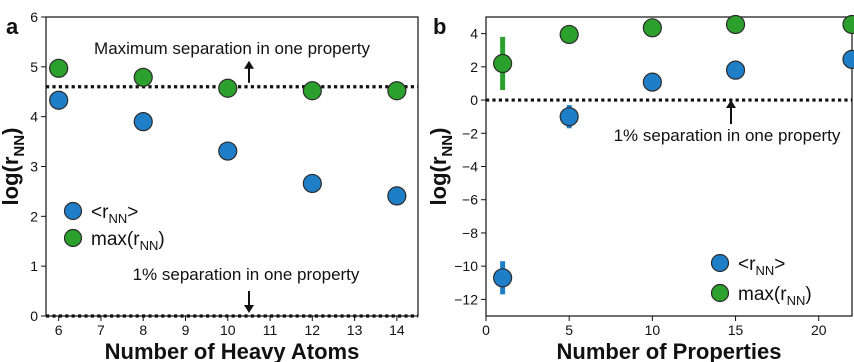  Describe the element at coordinates (313, 330) in the screenshot. I see `x-tick-label: 12` at that location.